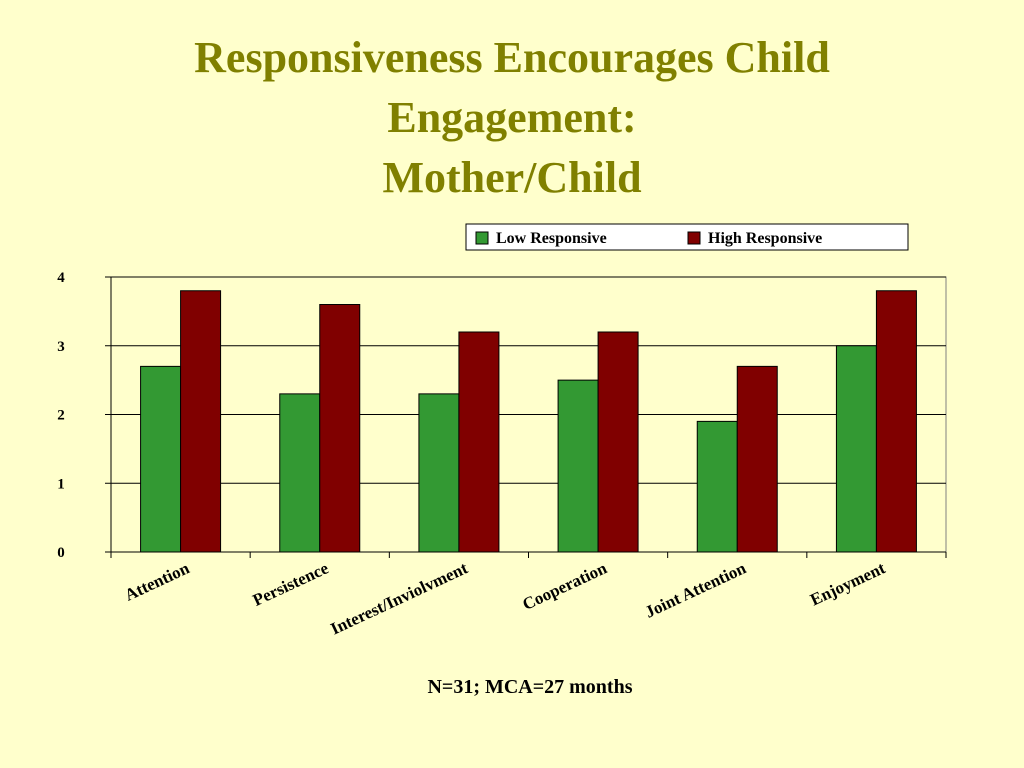 The height and width of the screenshot is (768, 1024). Describe the element at coordinates (61, 347) in the screenshot. I see `y-tick-label: 3` at that location.